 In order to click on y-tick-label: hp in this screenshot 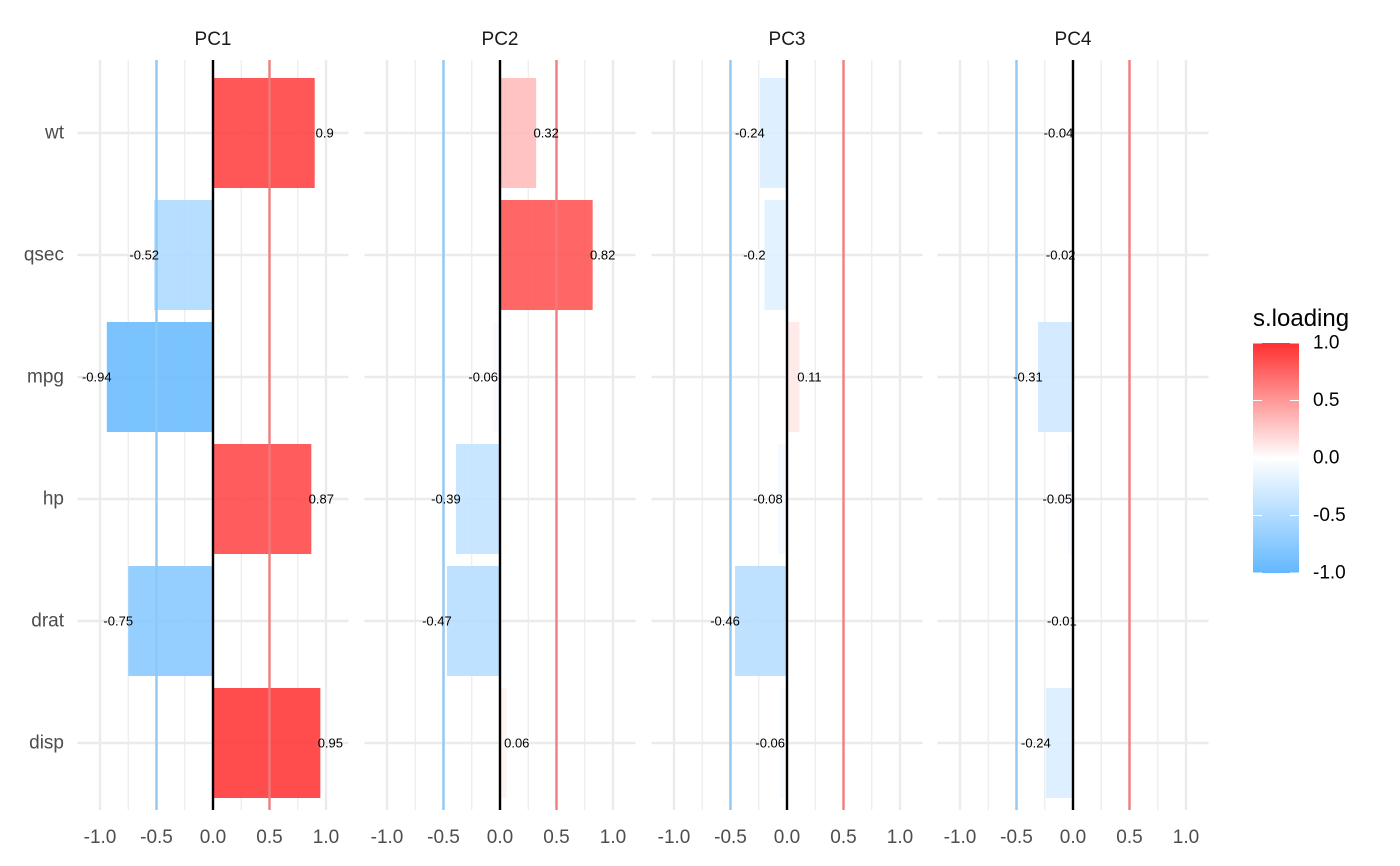, I will do `click(53, 499)`.